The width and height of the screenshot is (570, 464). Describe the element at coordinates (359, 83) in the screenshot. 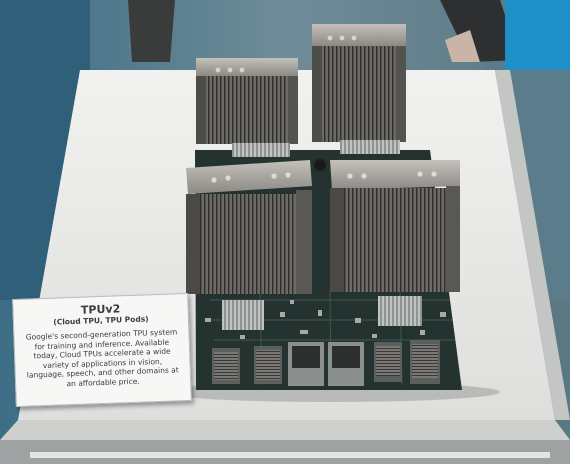

I see `heatsink-rear-right` at that location.